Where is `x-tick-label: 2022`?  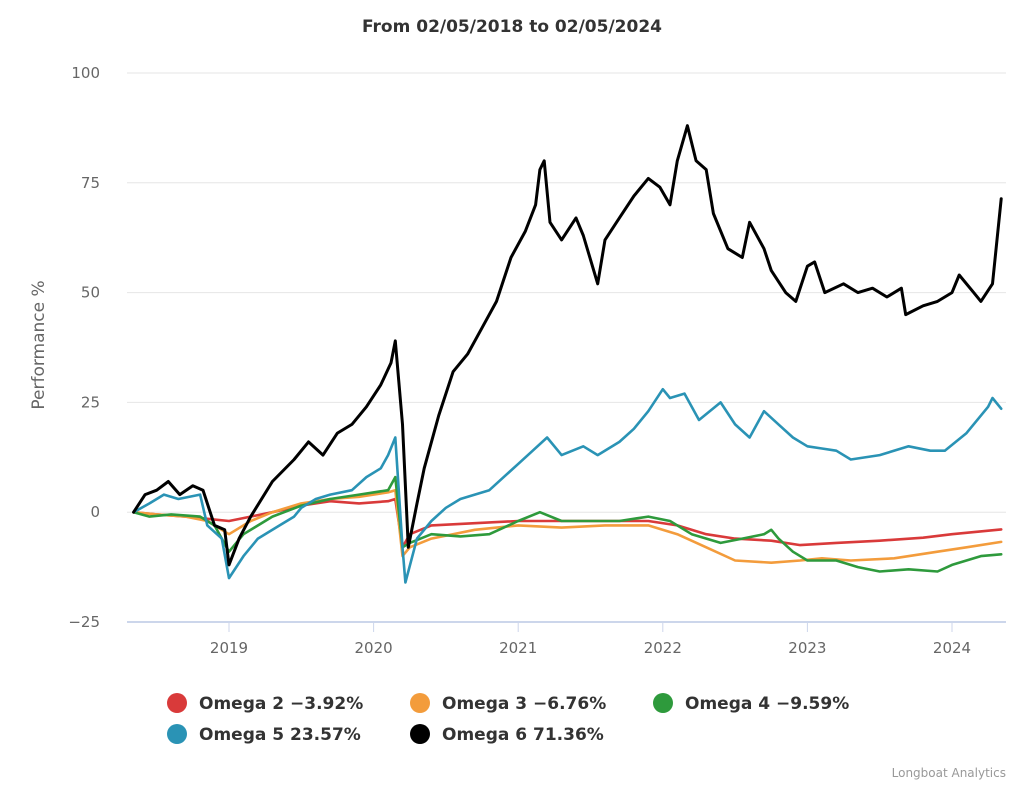 x-tick-label: 2022 is located at coordinates (663, 648).